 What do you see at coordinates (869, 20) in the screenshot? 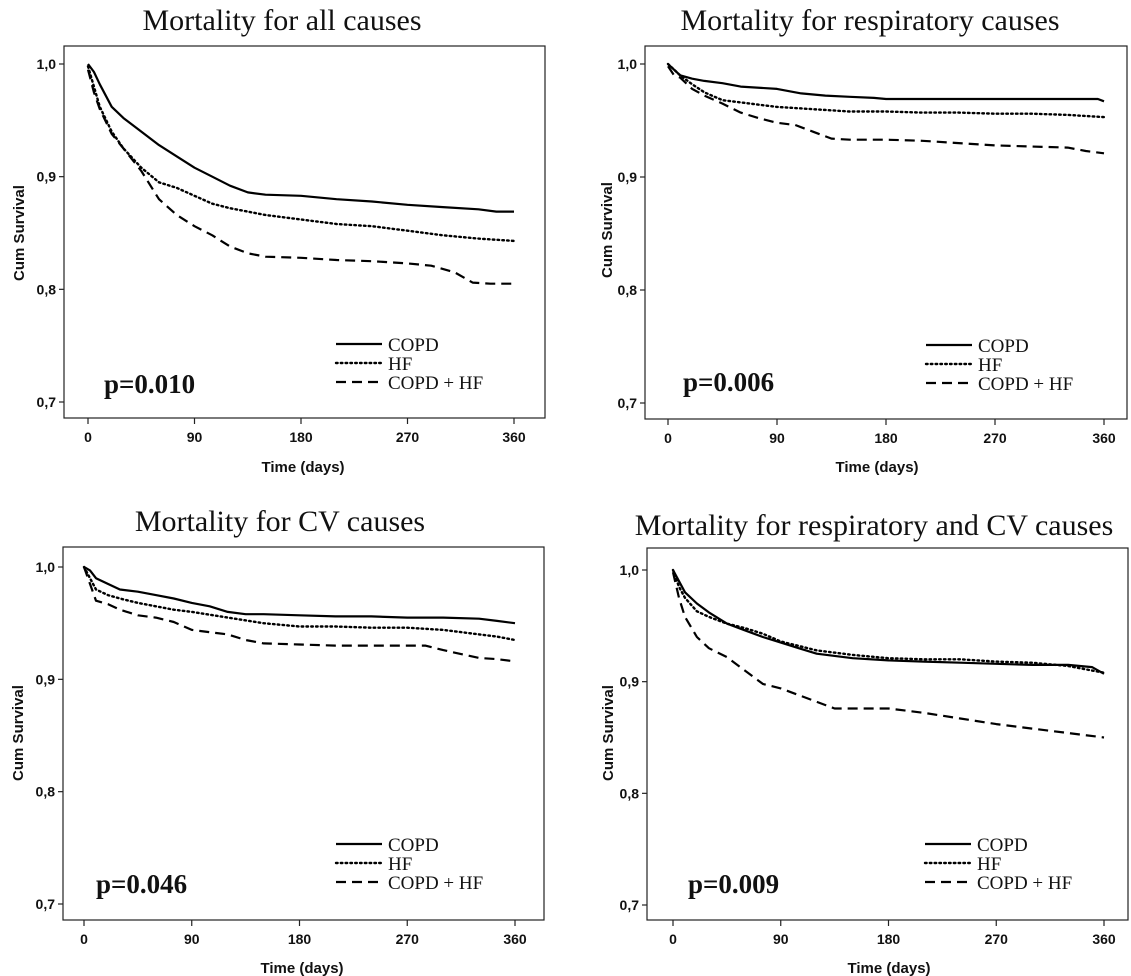
I see `chart-title: Mortality for respiratory causes` at bounding box center [869, 20].